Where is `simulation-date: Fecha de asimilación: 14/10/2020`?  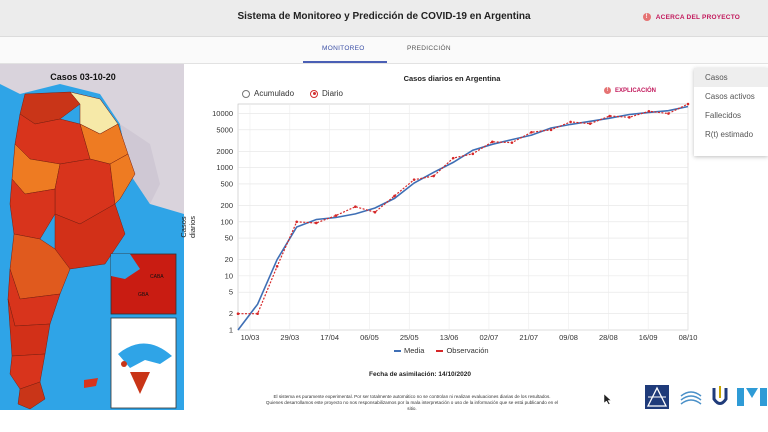
simulation-date: Fecha de asimilación: 14/10/2020 is located at coordinates (420, 374).